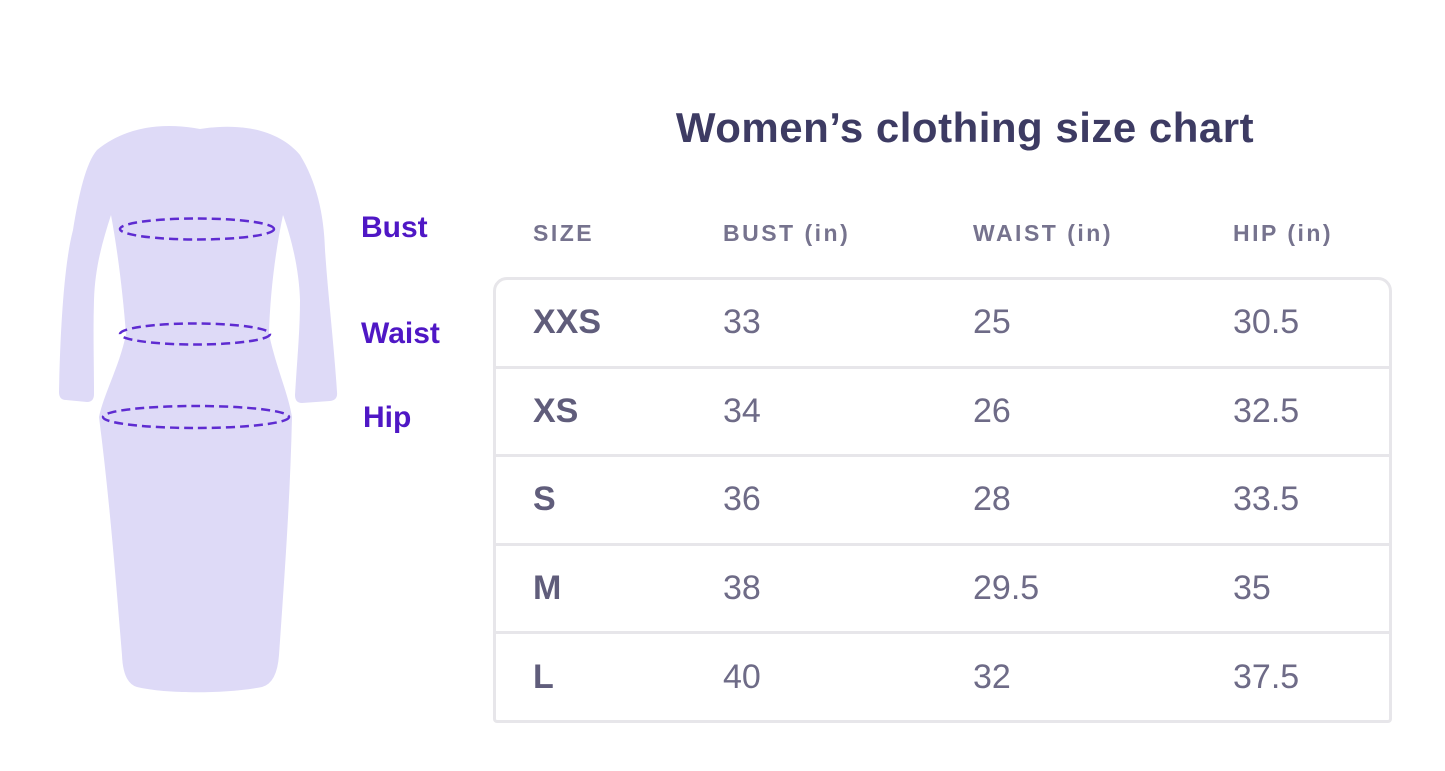 Image resolution: width=1445 pixels, height=771 pixels. Describe the element at coordinates (992, 499) in the screenshot. I see `waist-cell: 28` at that location.